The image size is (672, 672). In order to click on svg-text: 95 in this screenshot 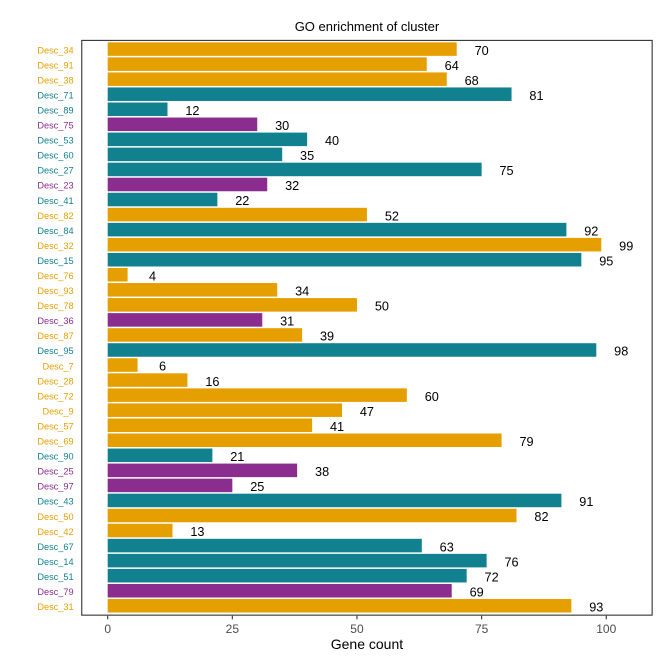, I will do `click(606, 261)`.